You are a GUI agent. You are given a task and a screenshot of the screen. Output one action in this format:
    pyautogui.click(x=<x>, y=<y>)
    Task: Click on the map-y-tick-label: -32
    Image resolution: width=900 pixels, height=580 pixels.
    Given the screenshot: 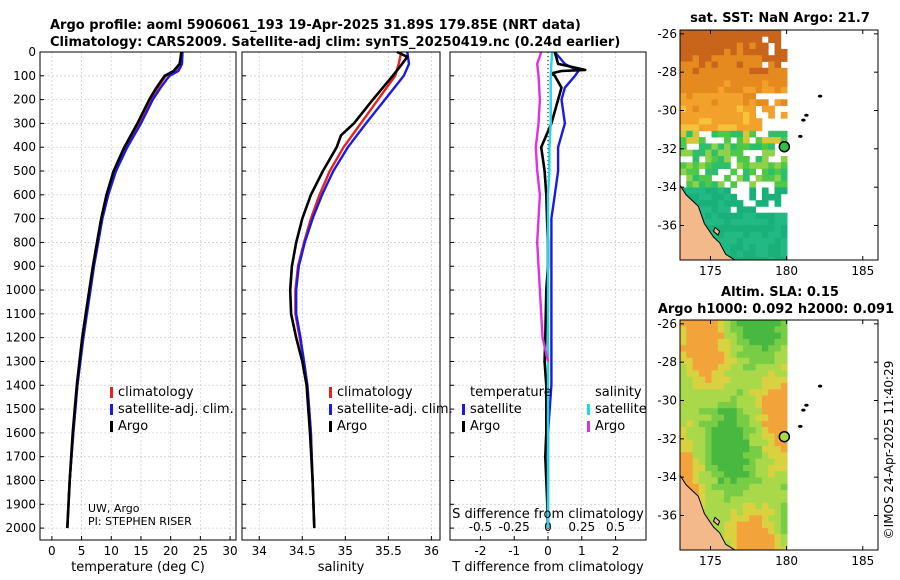 What is the action you would take?
    pyautogui.click(x=667, y=149)
    